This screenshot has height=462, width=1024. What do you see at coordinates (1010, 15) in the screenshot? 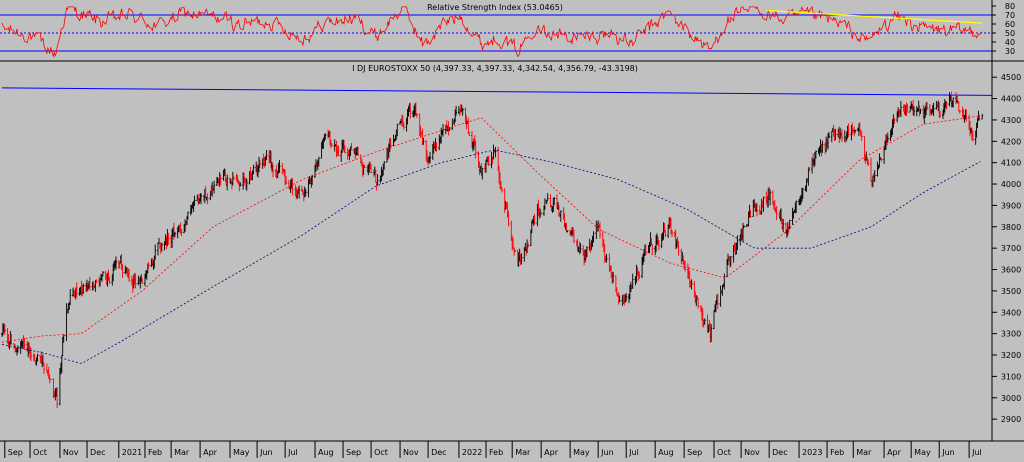
I see `rsi-tick-label: 70` at bounding box center [1010, 15].